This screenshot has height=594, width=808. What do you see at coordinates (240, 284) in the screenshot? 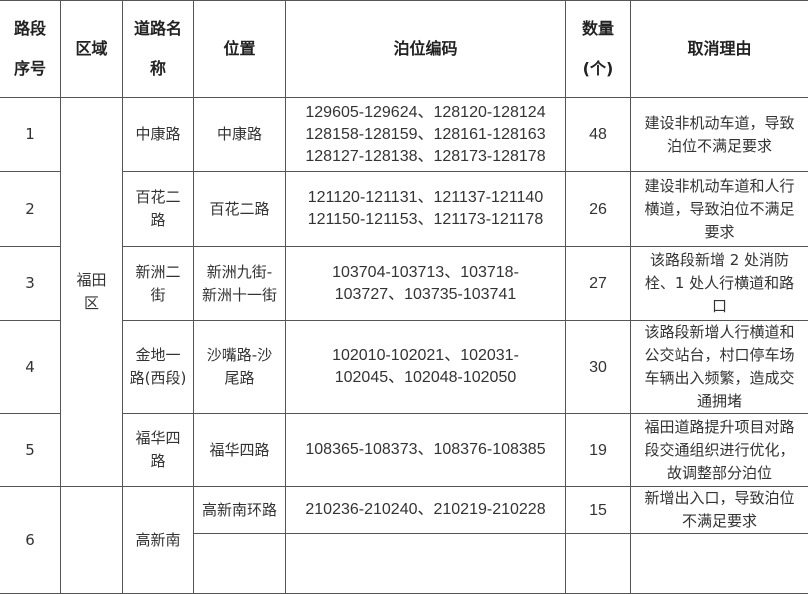
I see `location-cell: 新洲九街-新洲十一街` at bounding box center [240, 284].